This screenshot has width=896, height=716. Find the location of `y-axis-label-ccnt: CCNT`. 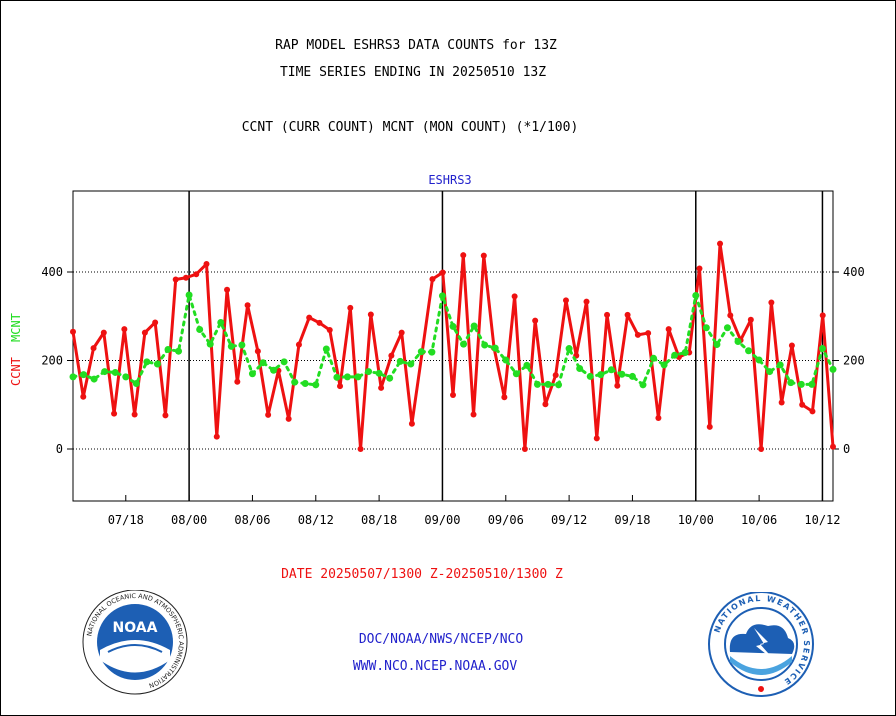

y-axis-label-ccnt: CCNT is located at coordinates (16, 371).